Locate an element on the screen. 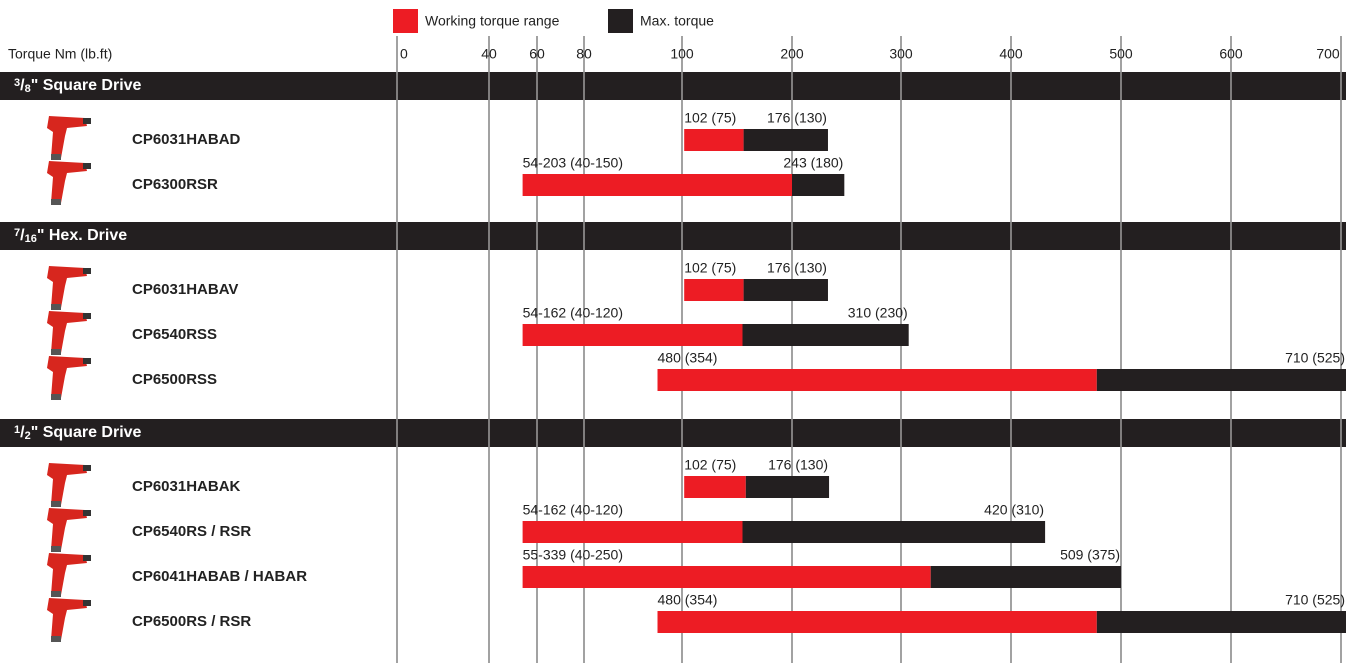 This screenshot has width=1346, height=663. product-name: CP6500RSS is located at coordinates (174, 379).